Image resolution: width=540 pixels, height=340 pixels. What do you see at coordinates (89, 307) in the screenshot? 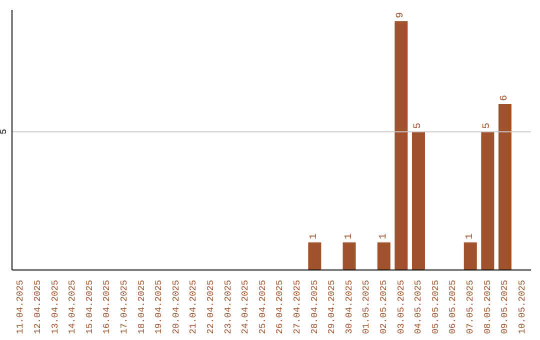
I see `x-tick-label: 15.04.2025` at bounding box center [89, 307].